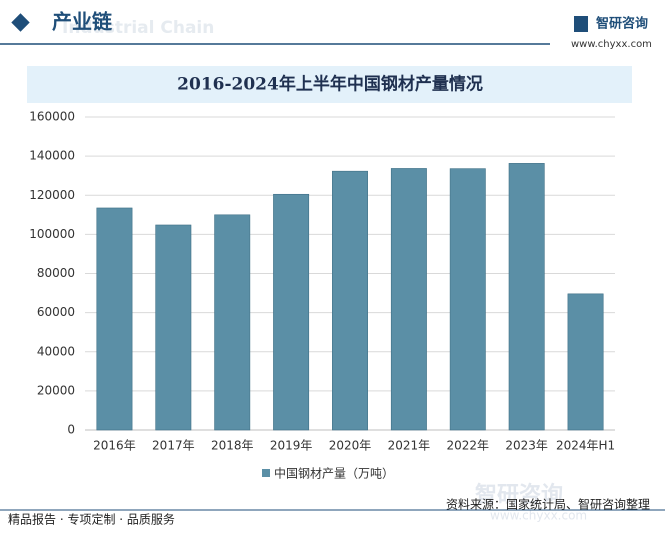 The image size is (665, 543). Describe the element at coordinates (526, 446) in the screenshot. I see `x-tick-label: 2023年` at that location.